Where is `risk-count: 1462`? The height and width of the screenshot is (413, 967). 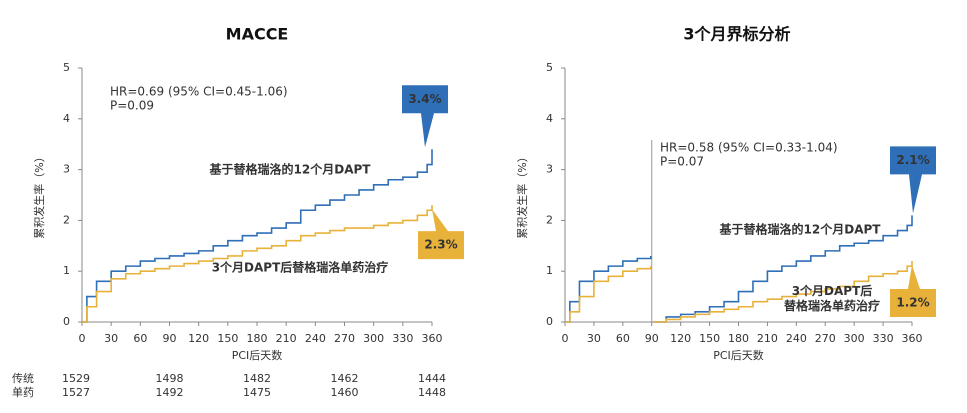
risk-count: 1462 is located at coordinates (345, 378).